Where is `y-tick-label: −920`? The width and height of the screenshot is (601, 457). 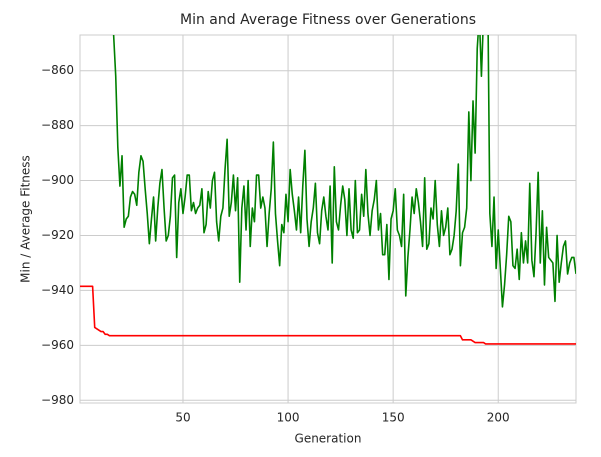 y-tick-label: −920 is located at coordinates (57, 235).